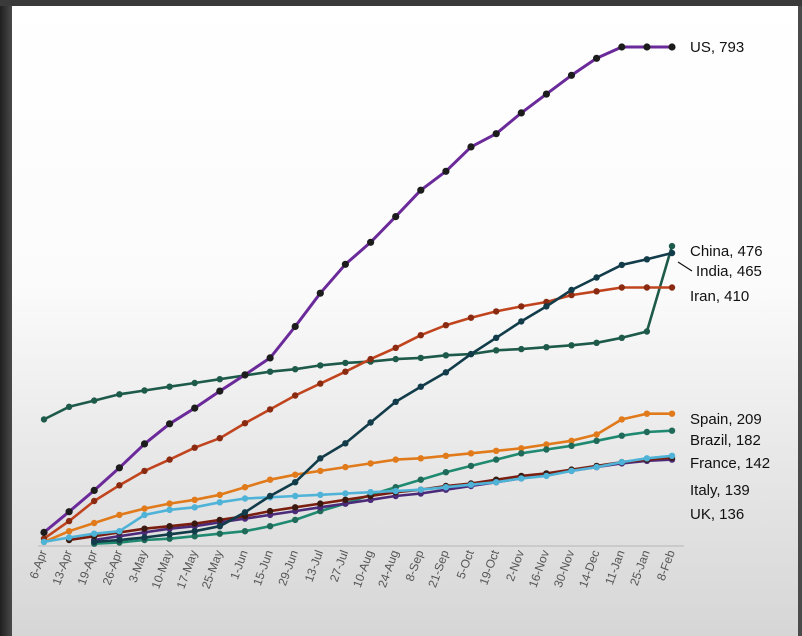  I want to click on series-line-france, so click(358, 499).